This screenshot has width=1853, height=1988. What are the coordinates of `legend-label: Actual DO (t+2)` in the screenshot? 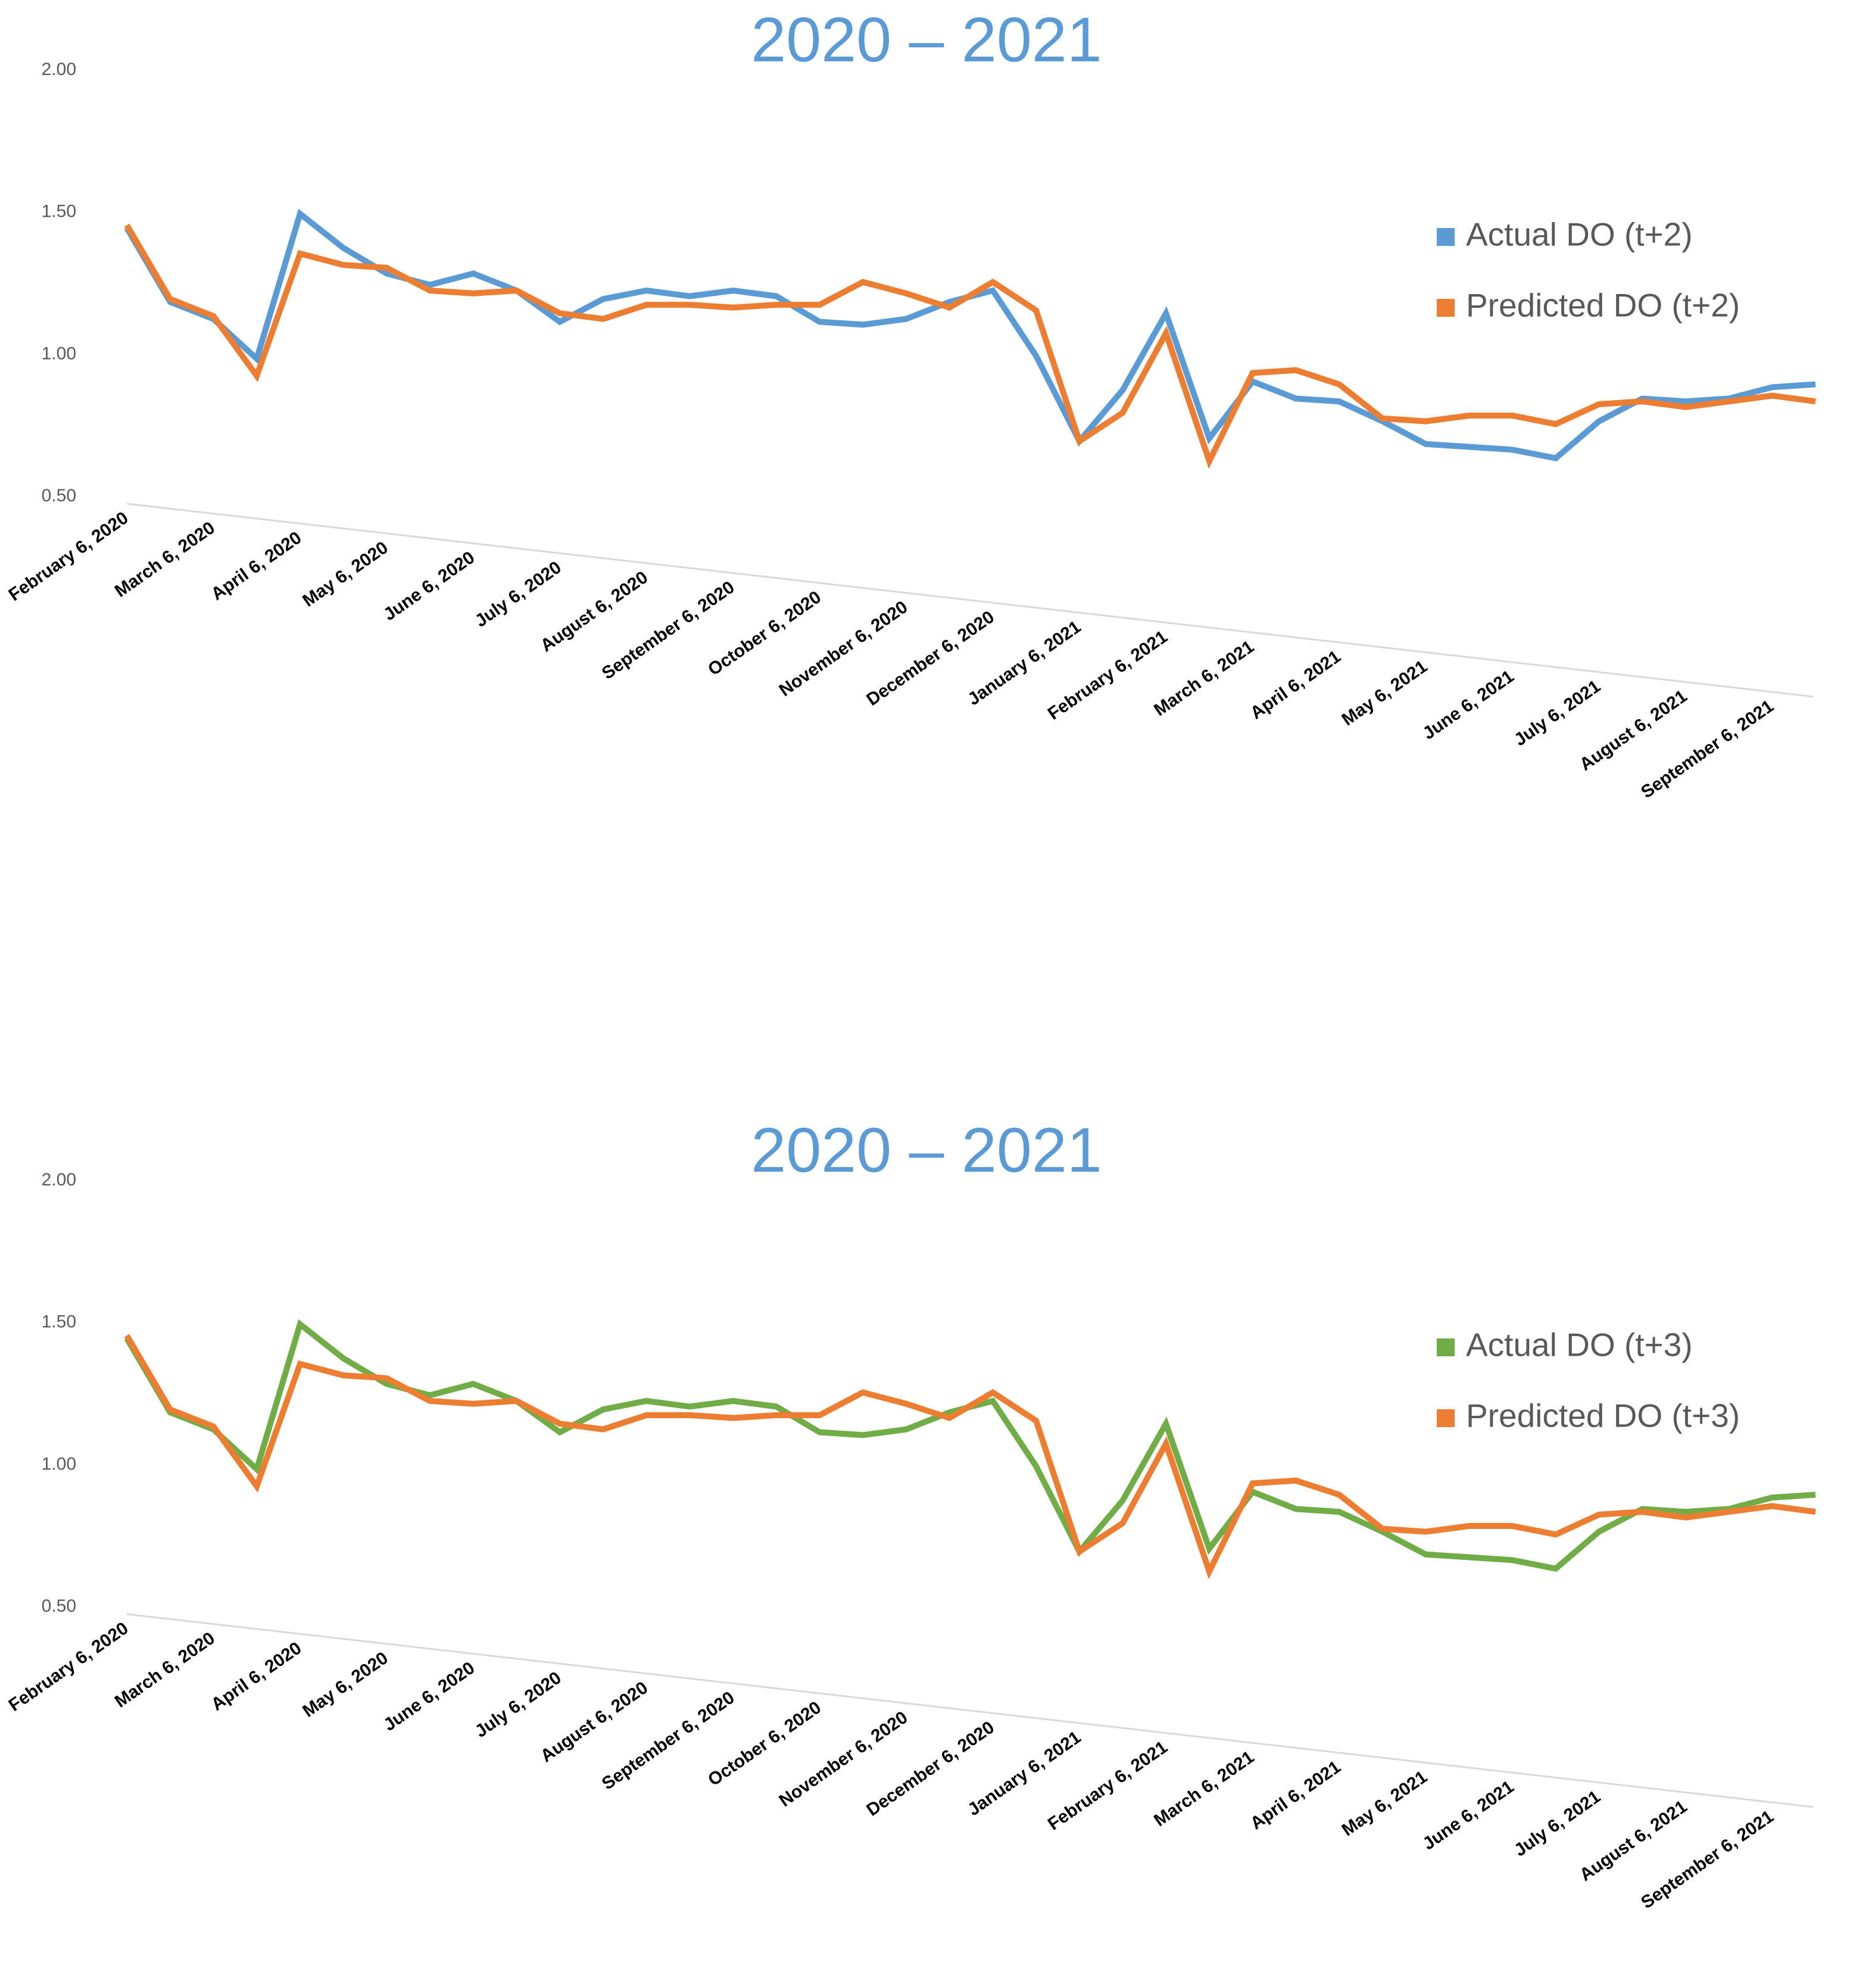 It's located at (1579, 235).